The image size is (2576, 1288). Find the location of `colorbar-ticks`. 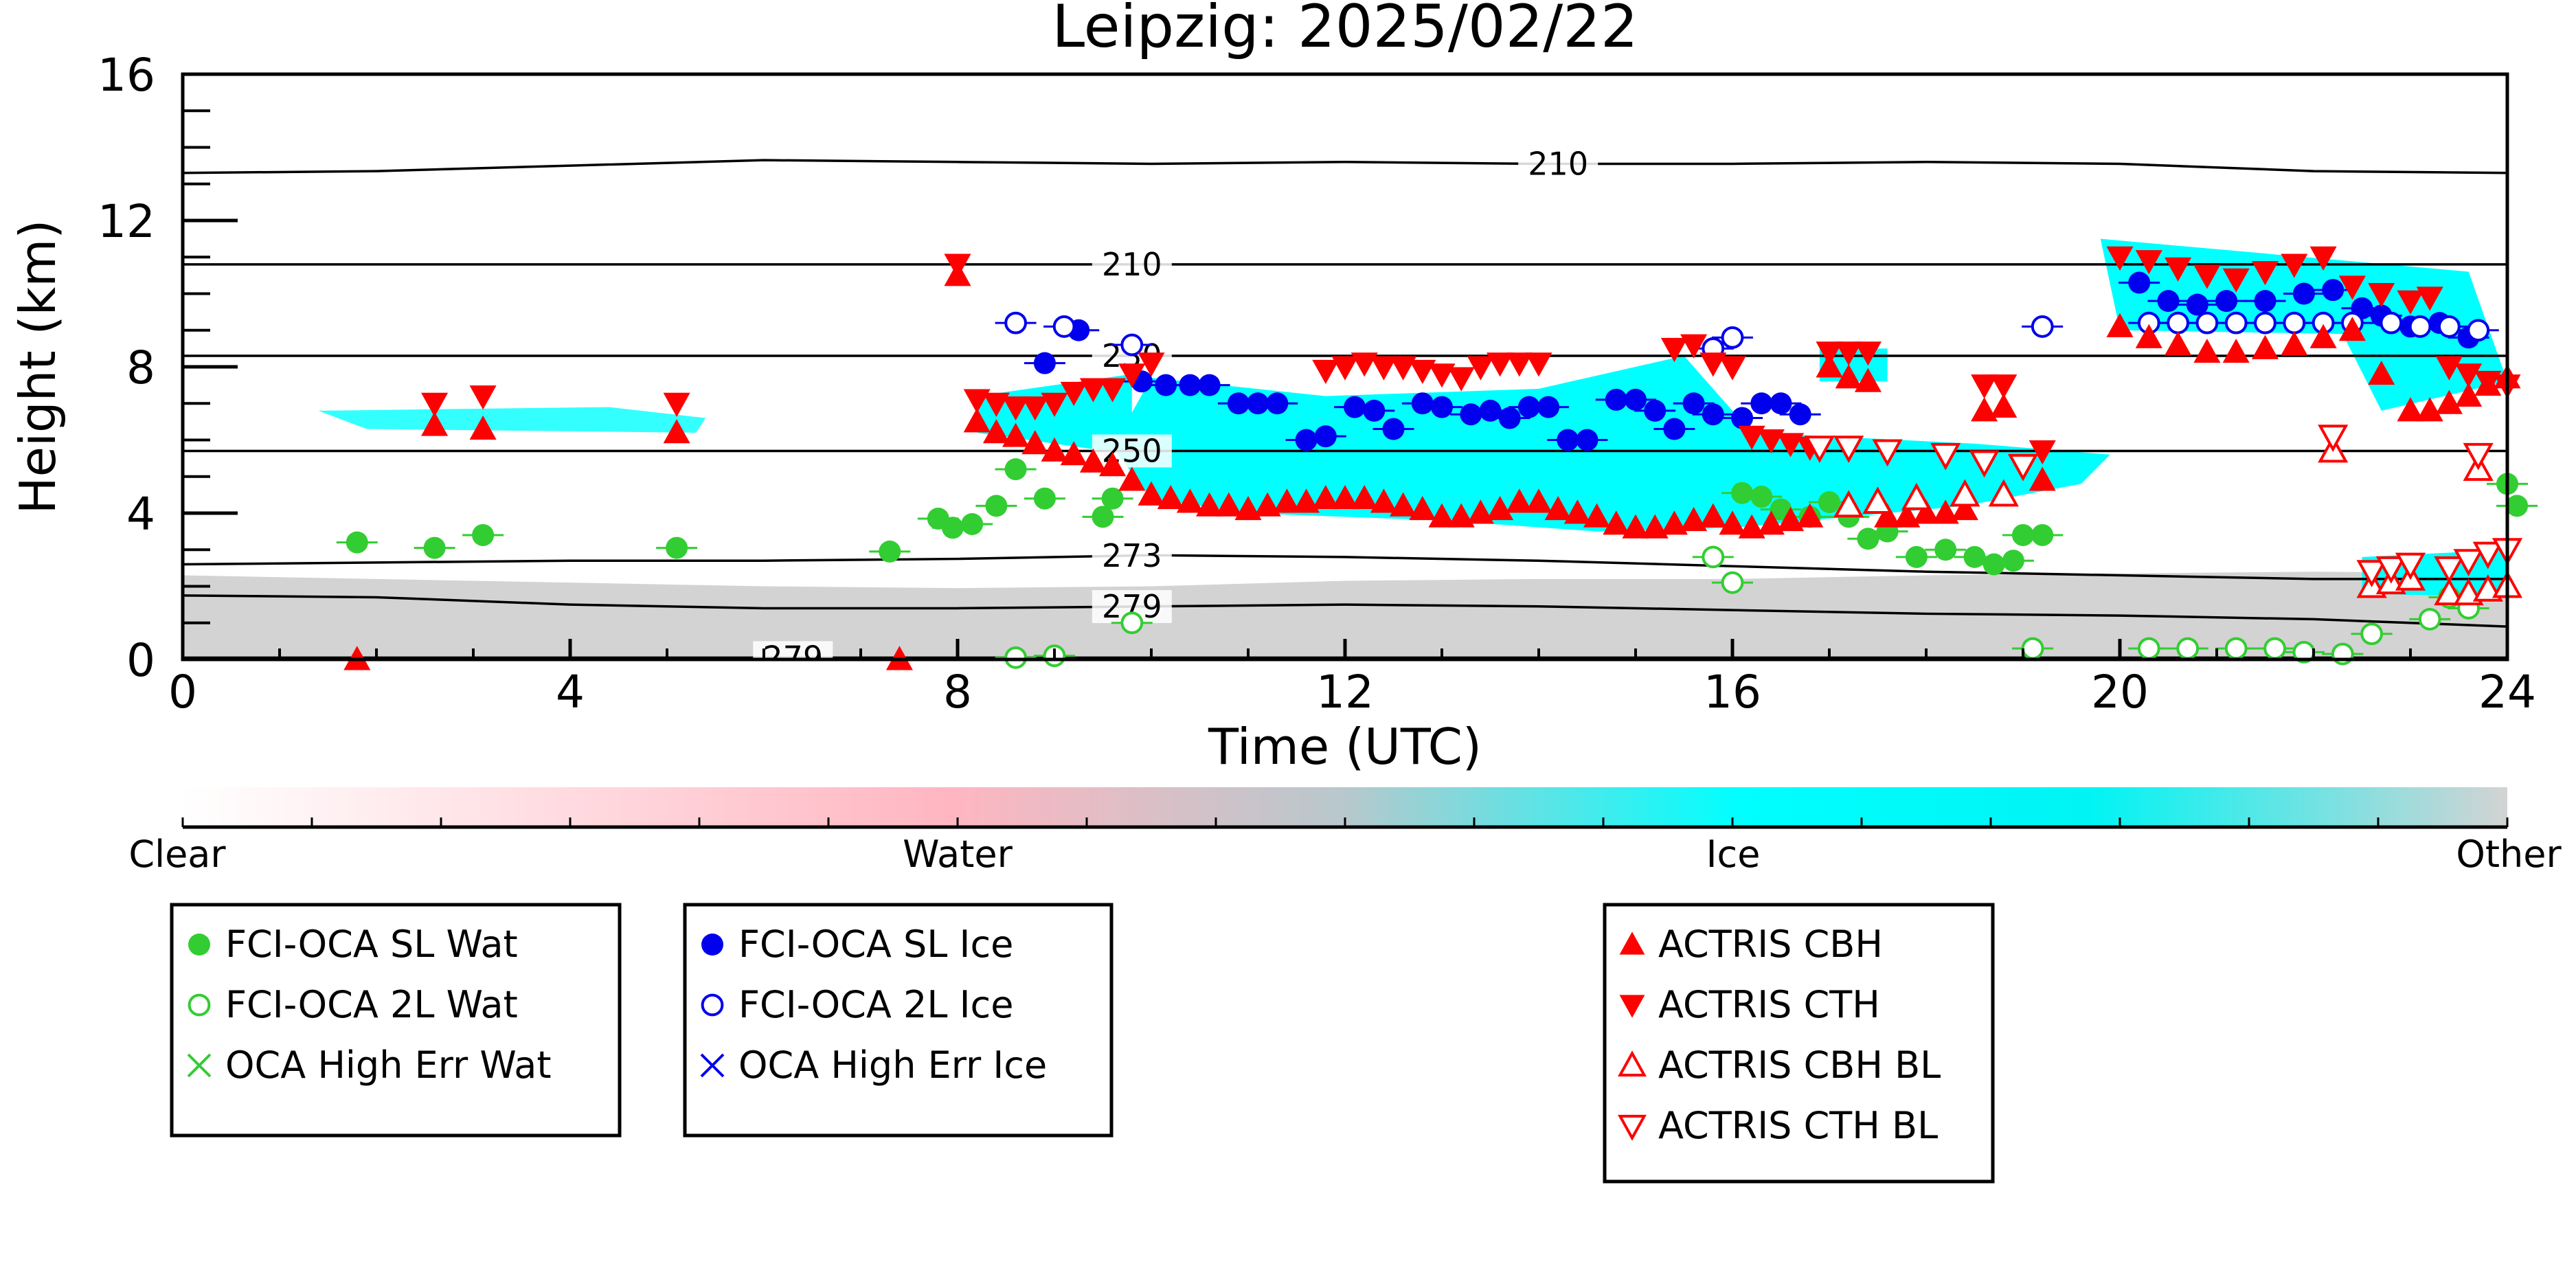

colorbar-ticks is located at coordinates (1345, 822).